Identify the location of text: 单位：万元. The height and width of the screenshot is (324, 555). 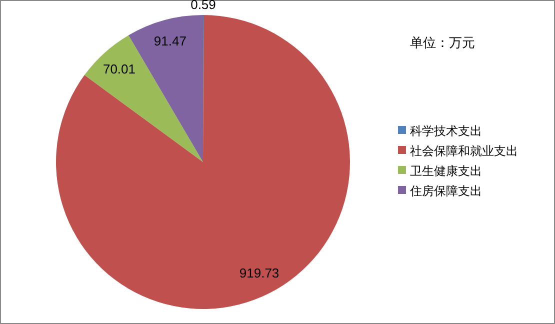
(442, 42).